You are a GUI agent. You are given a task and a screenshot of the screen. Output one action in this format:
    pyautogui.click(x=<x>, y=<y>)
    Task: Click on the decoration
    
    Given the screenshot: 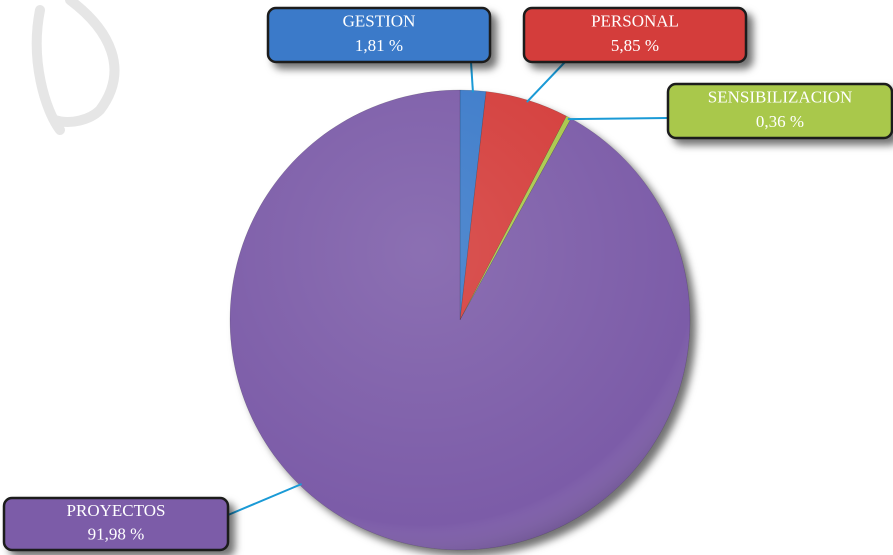 What is the action you would take?
    pyautogui.click(x=75, y=67)
    